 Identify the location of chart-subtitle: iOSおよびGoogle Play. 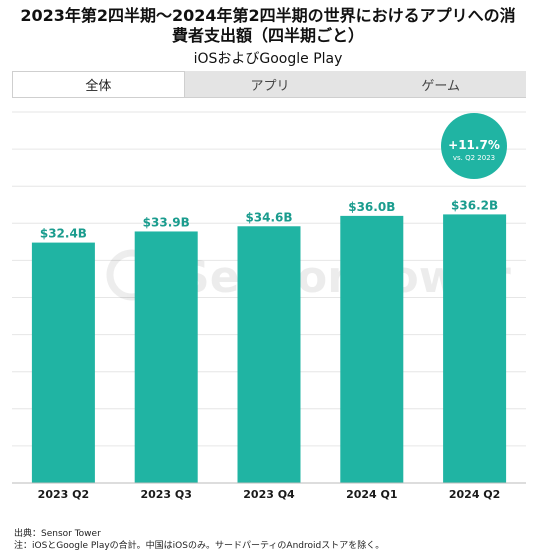
(268, 59).